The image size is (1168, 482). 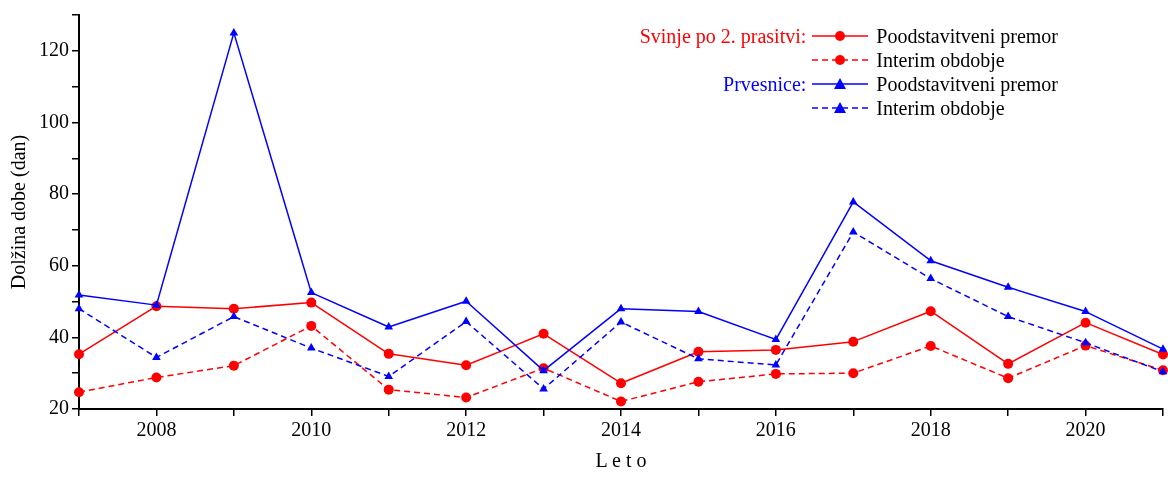 What do you see at coordinates (156, 429) in the screenshot?
I see `x-tick-label: 2008` at bounding box center [156, 429].